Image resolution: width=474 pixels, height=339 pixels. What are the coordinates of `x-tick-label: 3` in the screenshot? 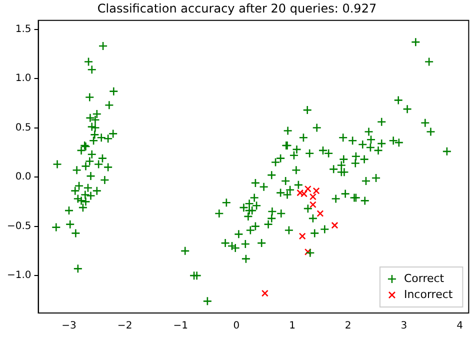 It's located at (404, 326).